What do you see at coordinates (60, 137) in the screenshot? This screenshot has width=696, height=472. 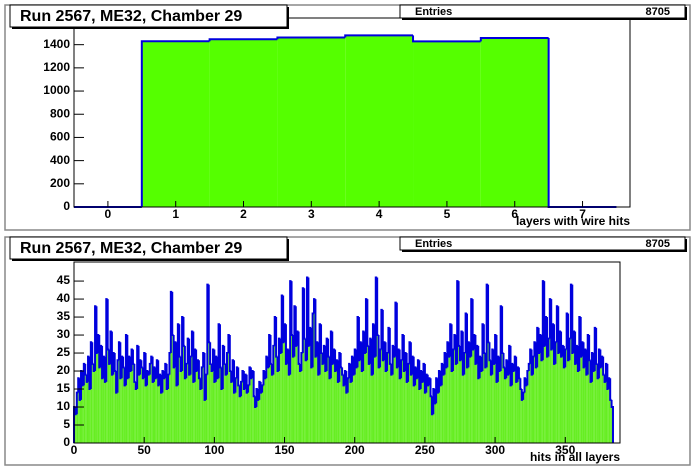 I see `y-tick-label: 600` at bounding box center [60, 137].